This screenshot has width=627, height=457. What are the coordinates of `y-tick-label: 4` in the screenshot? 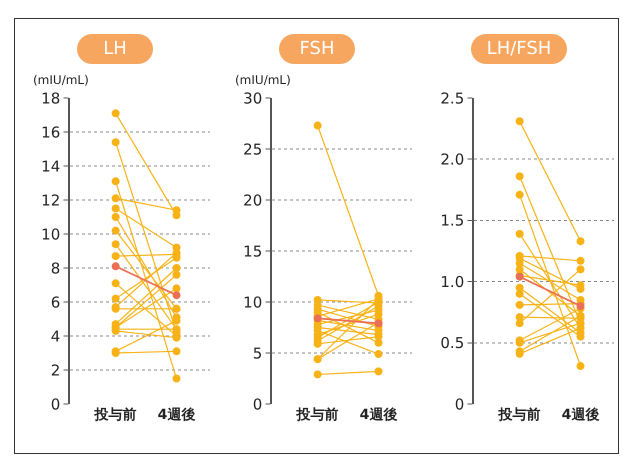 It's located at (55, 336).